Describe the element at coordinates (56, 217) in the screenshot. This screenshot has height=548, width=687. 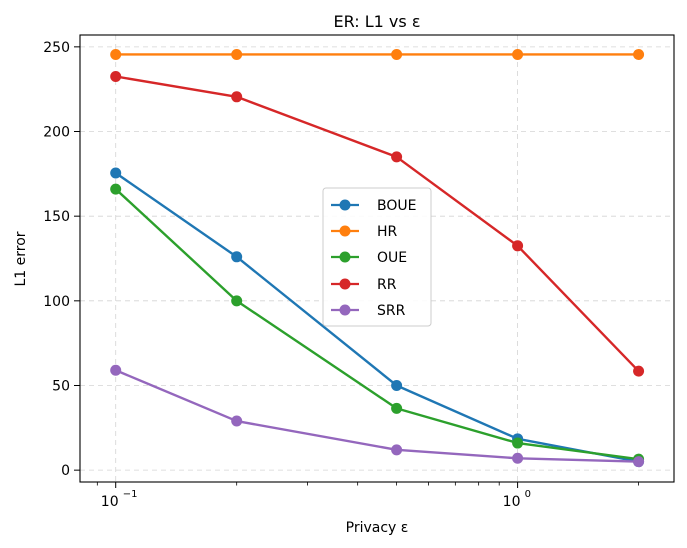
I see `y-tick-label: 150` at that location.